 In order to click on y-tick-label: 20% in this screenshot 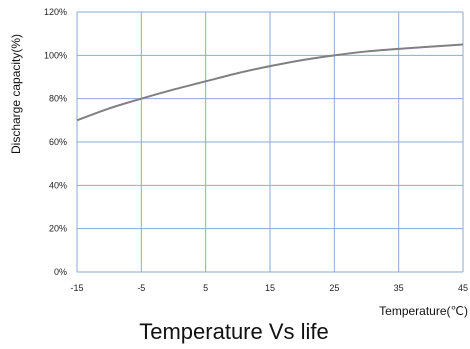, I will do `click(58, 229)`.